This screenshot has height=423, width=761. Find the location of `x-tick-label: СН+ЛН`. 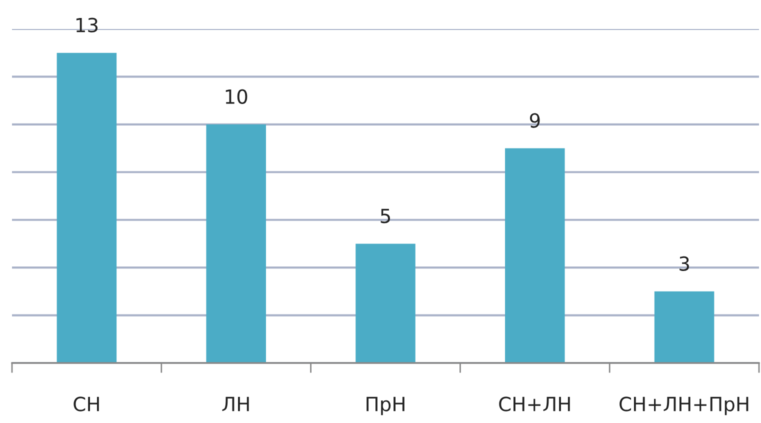

x-tick-label: СН+ЛН is located at coordinates (534, 404).